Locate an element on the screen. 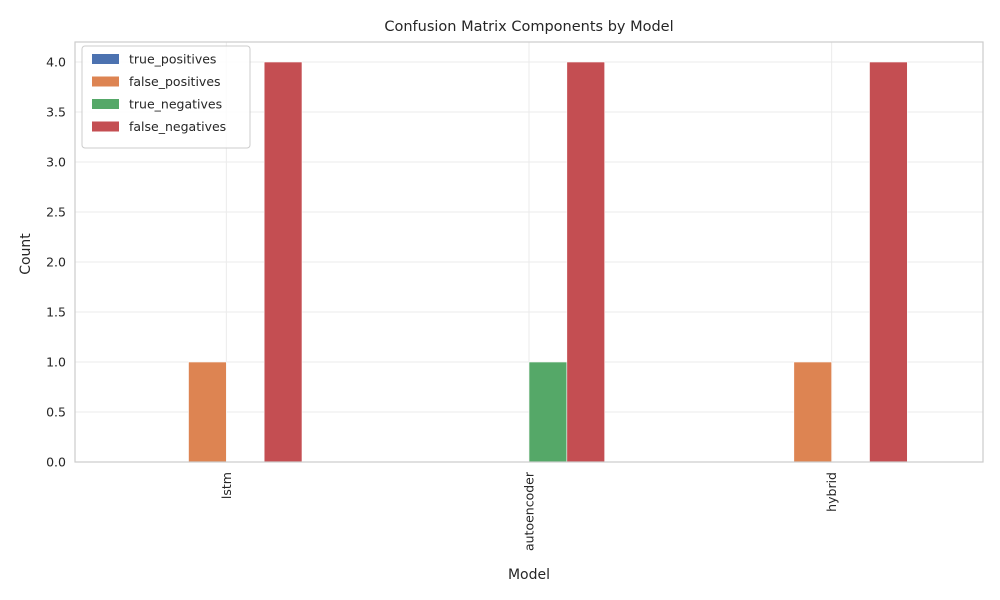 Image resolution: width=1000 pixels, height=600 pixels. y-axis-label: Count is located at coordinates (26, 254).